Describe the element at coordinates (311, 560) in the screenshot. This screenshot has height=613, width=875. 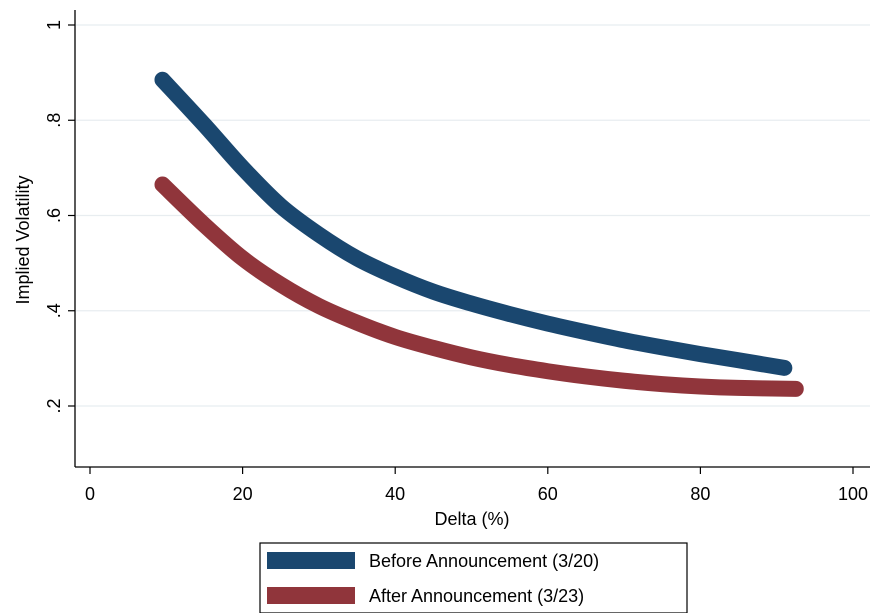
I see `legend-swatch-before` at that location.